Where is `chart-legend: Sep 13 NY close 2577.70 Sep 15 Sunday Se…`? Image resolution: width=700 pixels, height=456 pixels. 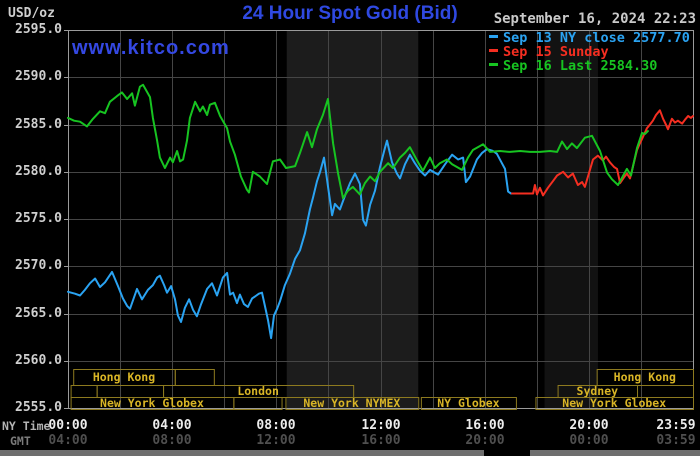
chart-legend: Sep 13 NY close 2577.70 Sep 15 Sunday Se… is located at coordinates (589, 52).